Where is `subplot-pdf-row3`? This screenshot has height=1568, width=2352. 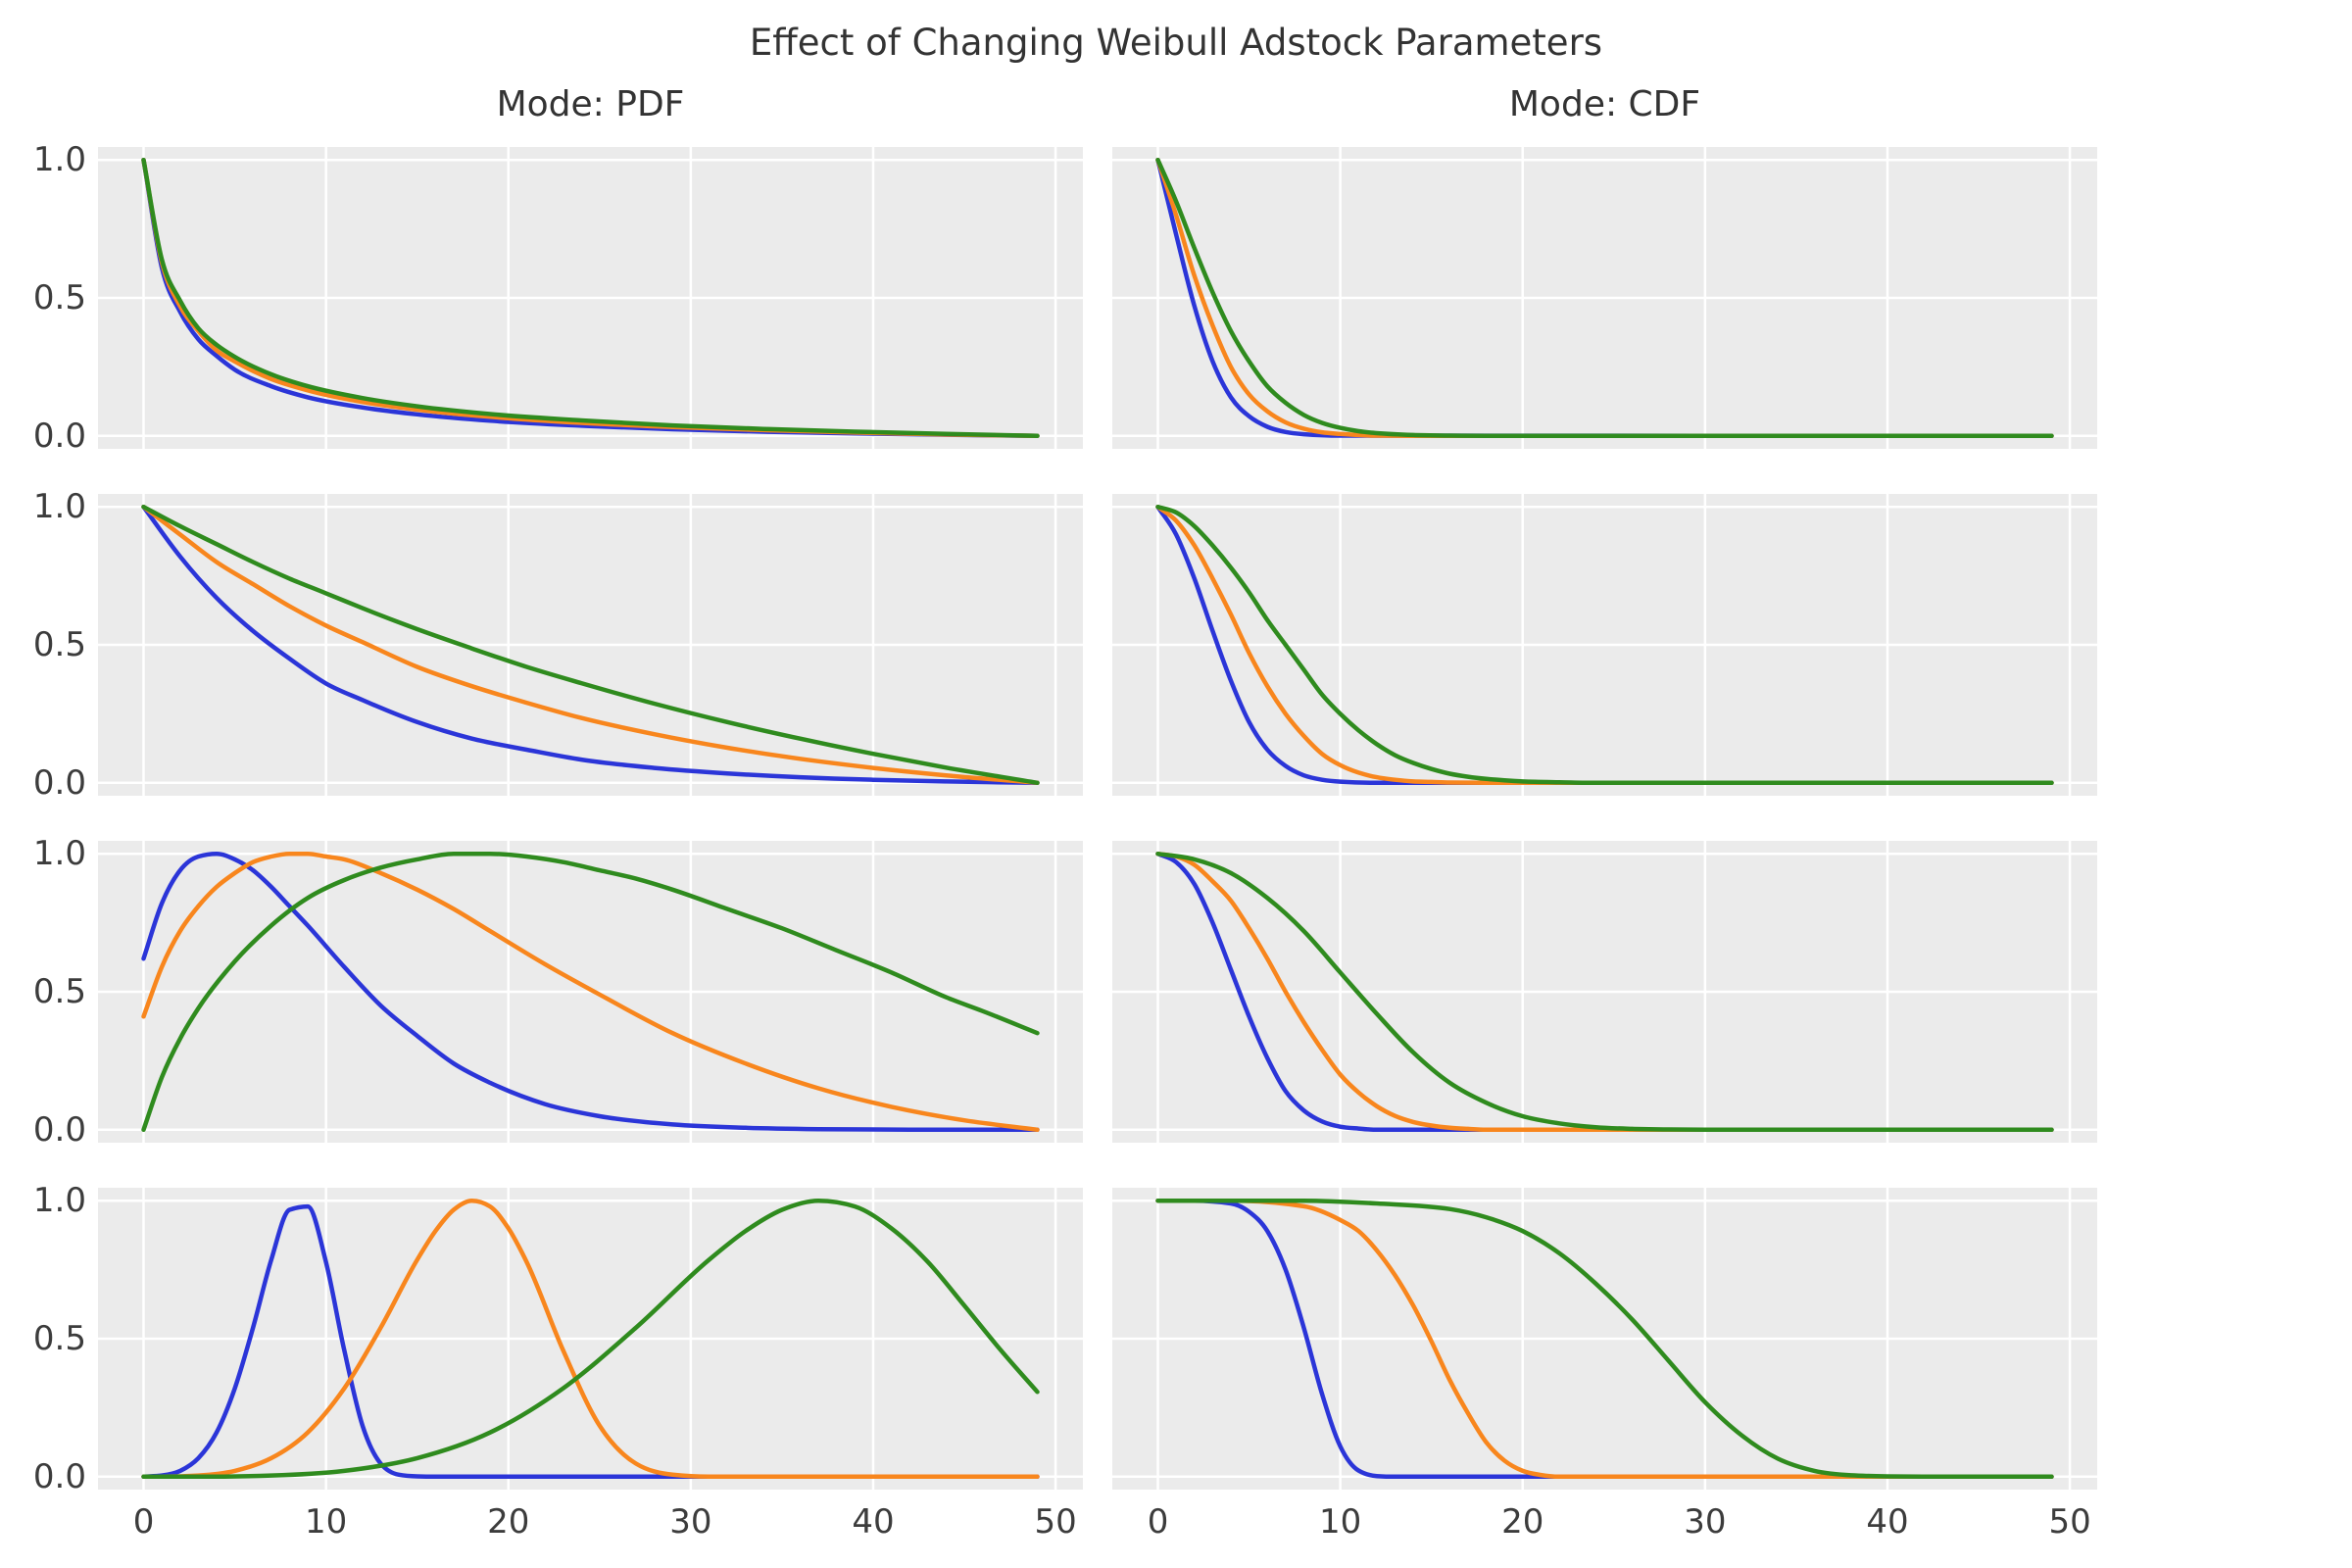
subplot-pdf-row3 is located at coordinates (590, 992).